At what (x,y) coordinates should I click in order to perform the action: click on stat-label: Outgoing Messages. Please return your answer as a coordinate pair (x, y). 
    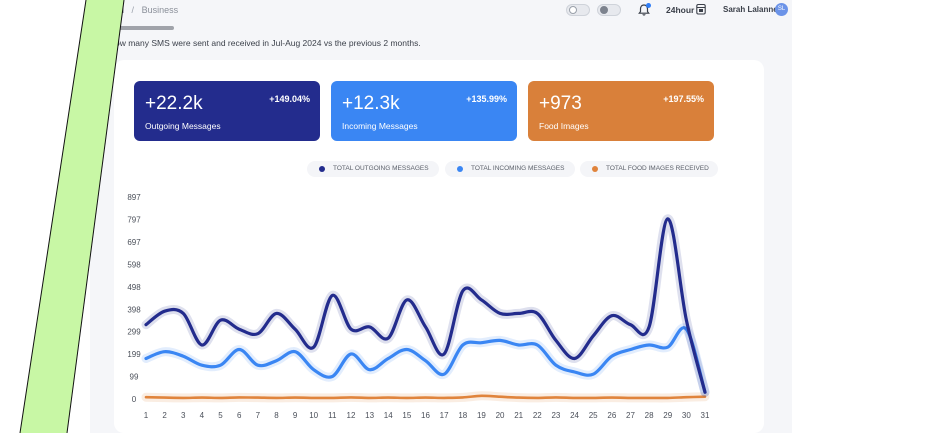
    Looking at the image, I should click on (183, 126).